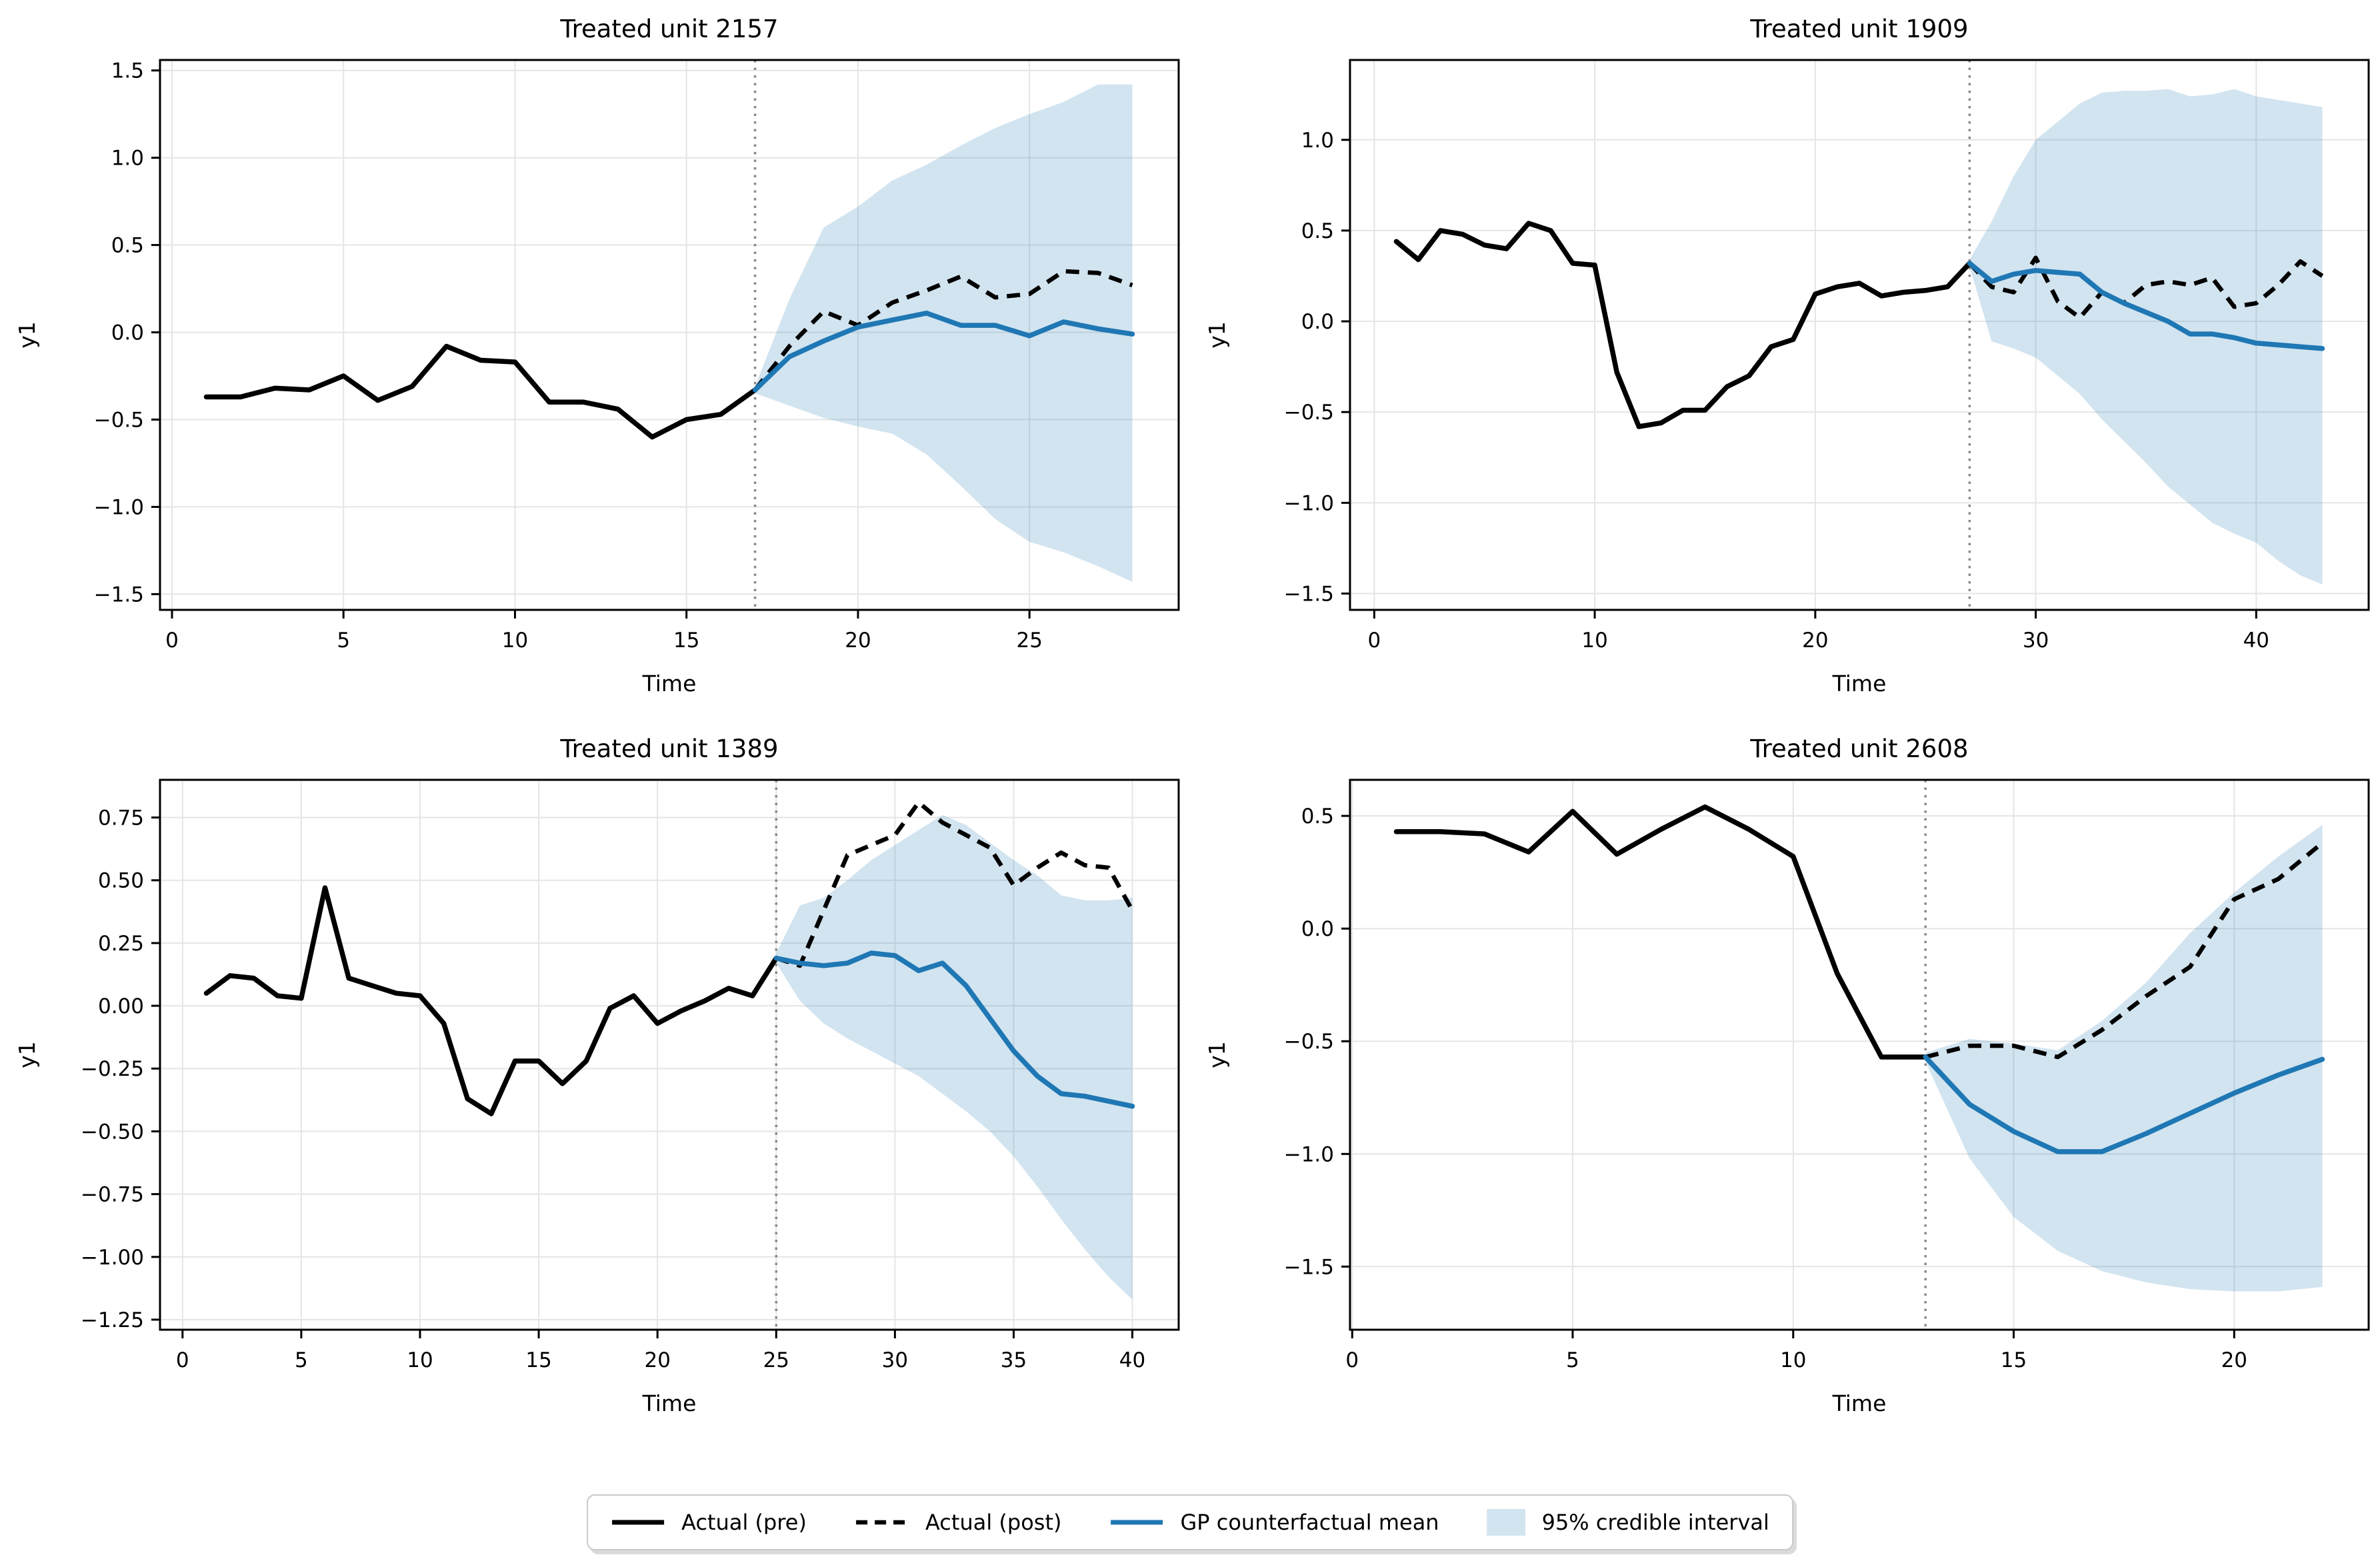  I want to click on y-tick-label: 0.00, so click(121, 1006).